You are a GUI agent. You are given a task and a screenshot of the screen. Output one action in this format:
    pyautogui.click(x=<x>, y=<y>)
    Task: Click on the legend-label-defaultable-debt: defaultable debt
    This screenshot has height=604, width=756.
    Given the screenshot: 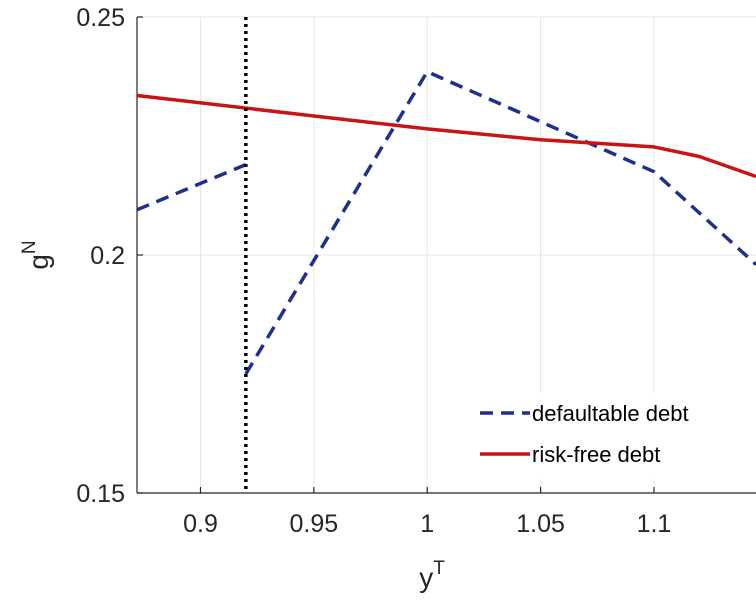 What is the action you would take?
    pyautogui.click(x=610, y=413)
    